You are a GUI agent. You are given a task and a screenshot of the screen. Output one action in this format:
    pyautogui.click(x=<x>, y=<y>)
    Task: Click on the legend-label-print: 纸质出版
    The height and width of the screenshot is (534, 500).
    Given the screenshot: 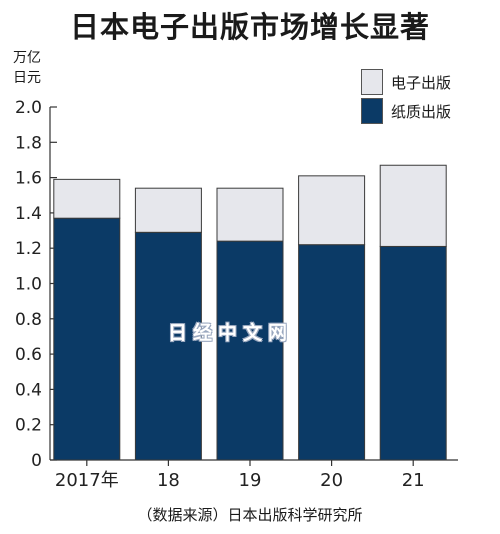 What is the action you would take?
    pyautogui.click(x=421, y=111)
    